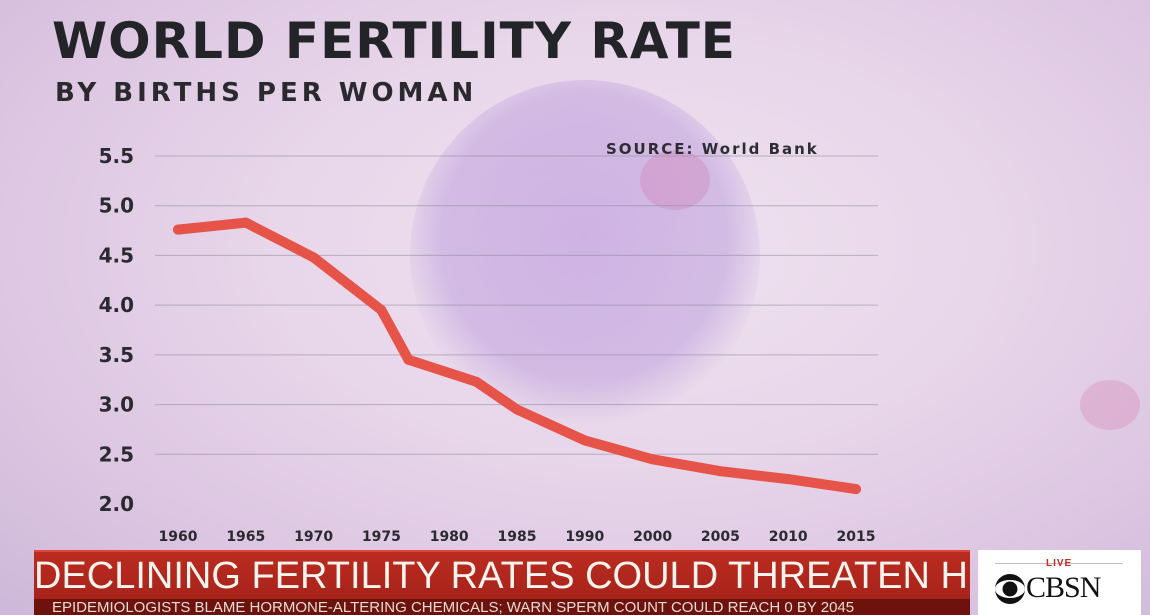  I want to click on x-tick-label: 2015, so click(856, 537).